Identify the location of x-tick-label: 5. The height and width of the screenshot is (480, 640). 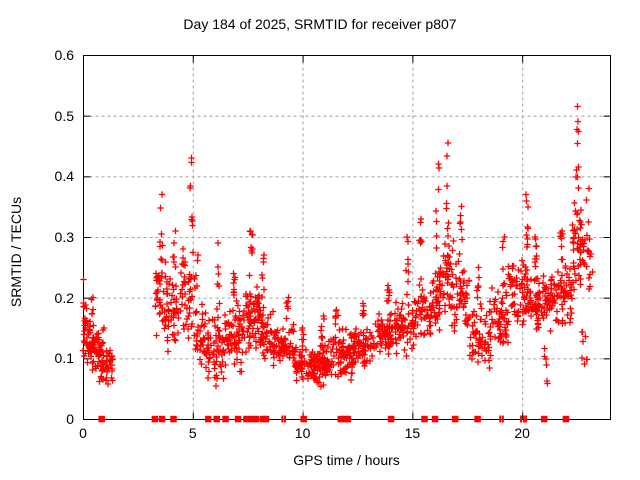
(192, 433).